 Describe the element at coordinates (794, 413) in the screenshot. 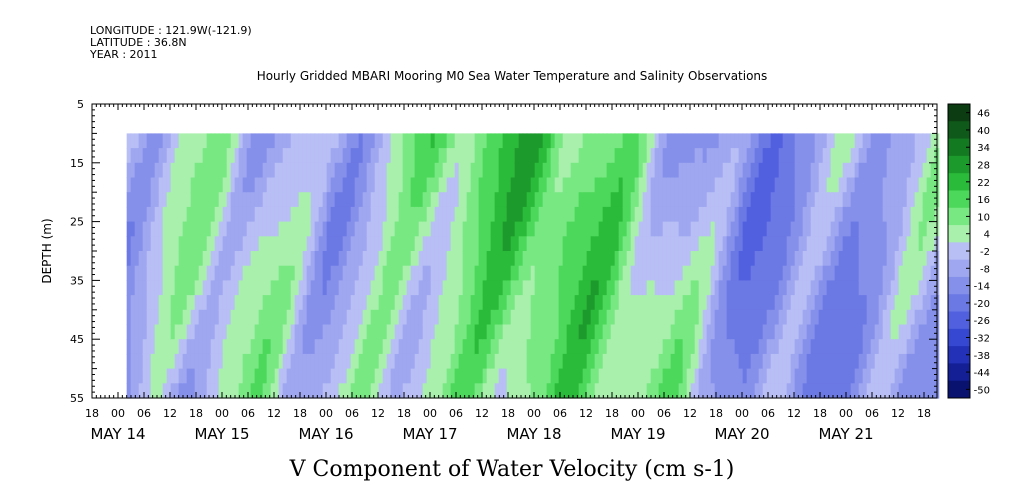

I see `x-hour-label: 12` at that location.